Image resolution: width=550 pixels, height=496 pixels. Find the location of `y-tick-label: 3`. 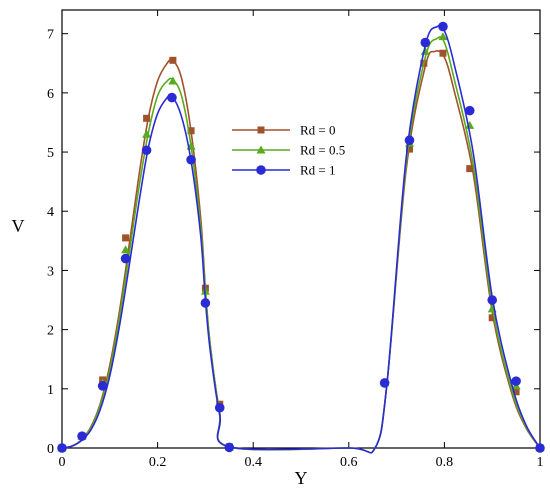

y-tick-label: 3 is located at coordinates (50, 271).